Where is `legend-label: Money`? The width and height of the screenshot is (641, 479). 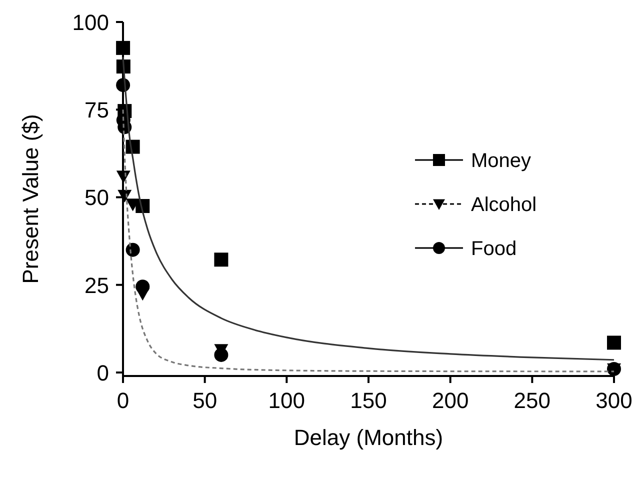
legend-label: Money is located at coordinates (501, 161).